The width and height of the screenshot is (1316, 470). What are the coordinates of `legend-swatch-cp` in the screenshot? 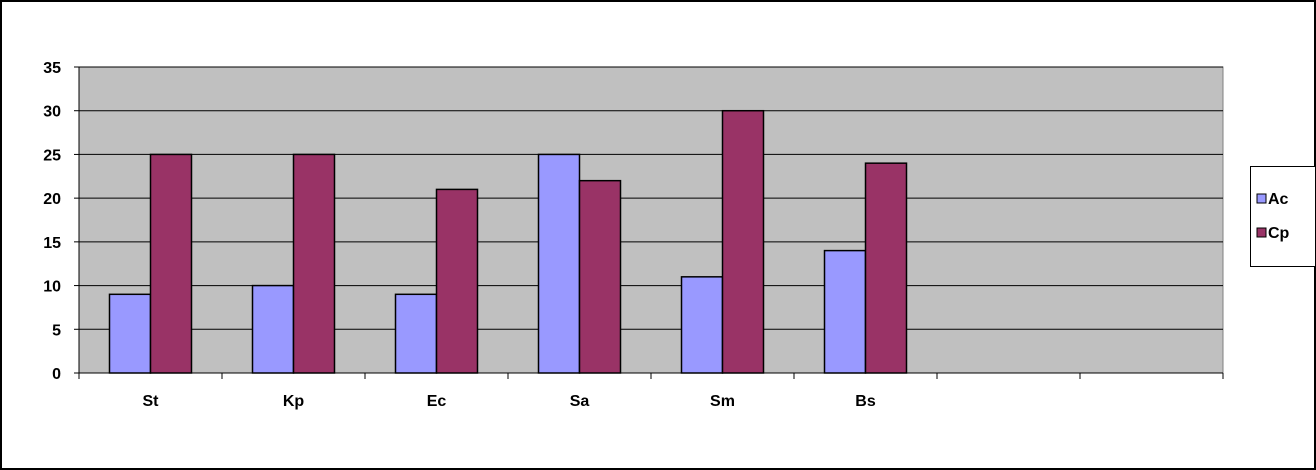 It's located at (1261, 232).